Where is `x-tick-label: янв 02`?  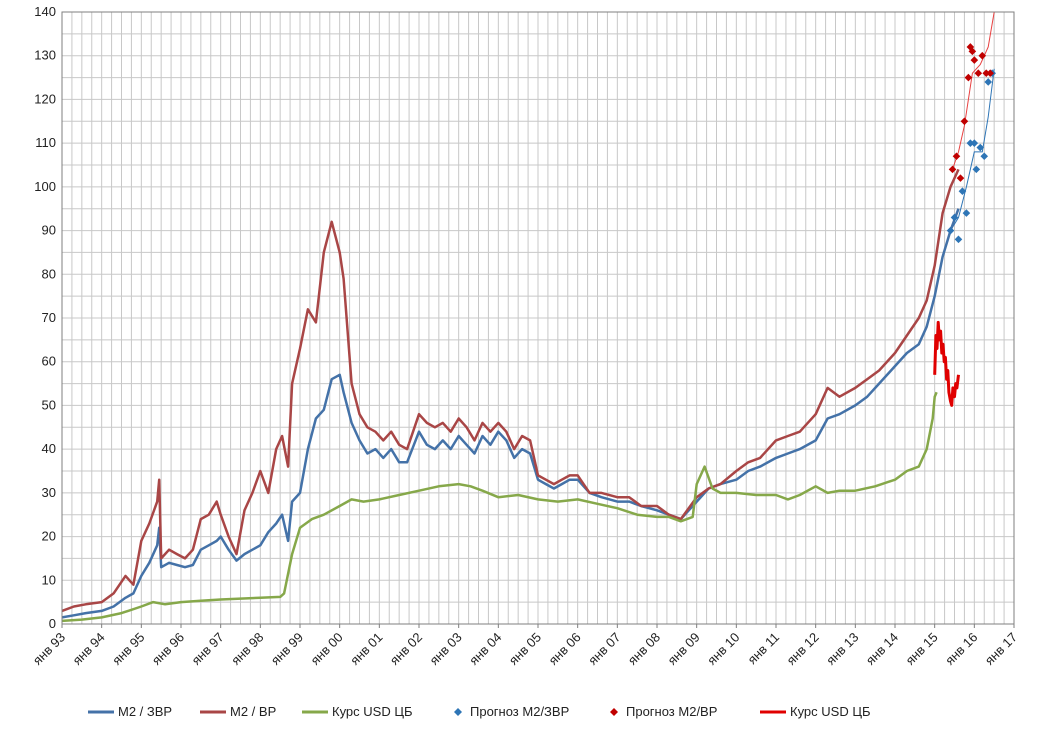
x-tick-label: янв 02 is located at coordinates (406, 649).